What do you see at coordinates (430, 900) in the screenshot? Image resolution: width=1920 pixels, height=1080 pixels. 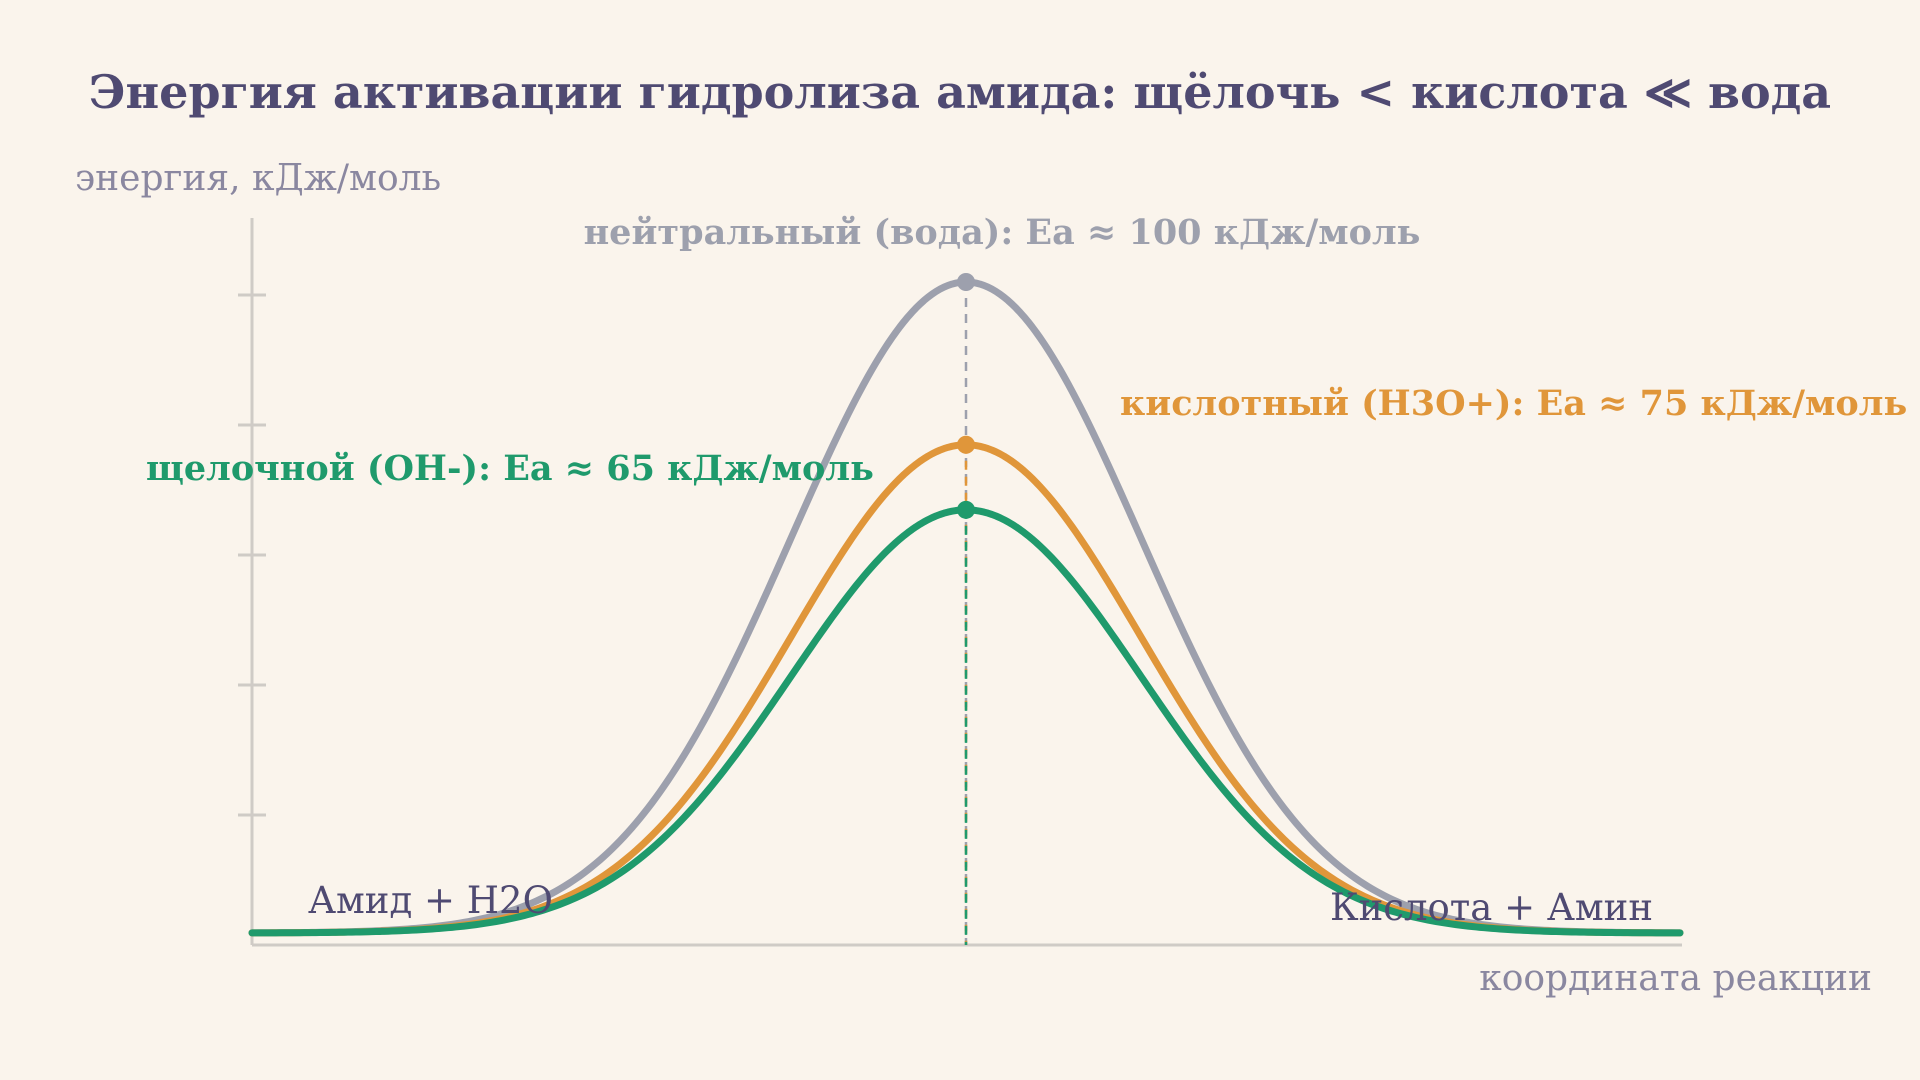 I see `reactants-label: Амид + H2O` at bounding box center [430, 900].